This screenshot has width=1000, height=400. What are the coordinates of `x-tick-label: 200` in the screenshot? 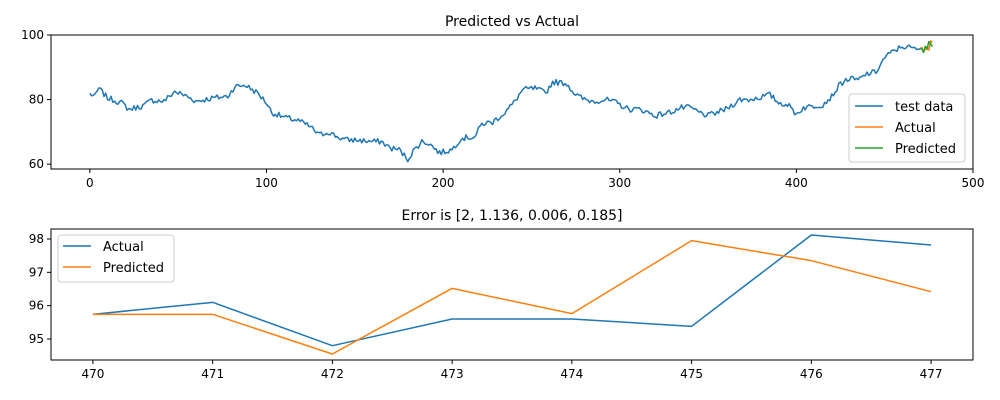 It's located at (443, 183).